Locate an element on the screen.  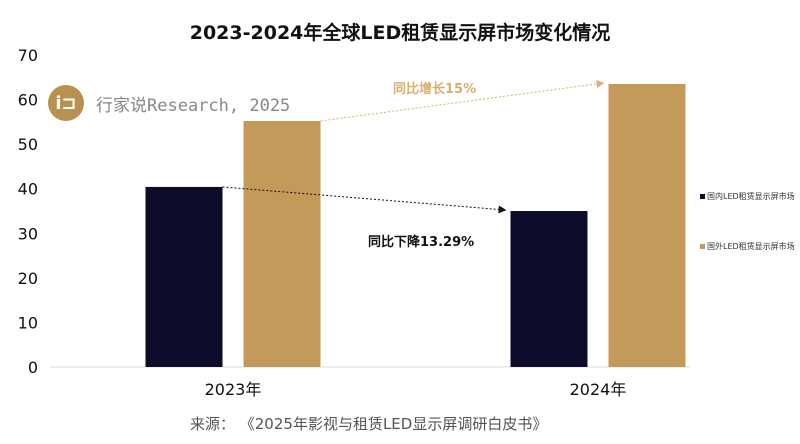
x-tick-label: 2023年 is located at coordinates (233, 389).